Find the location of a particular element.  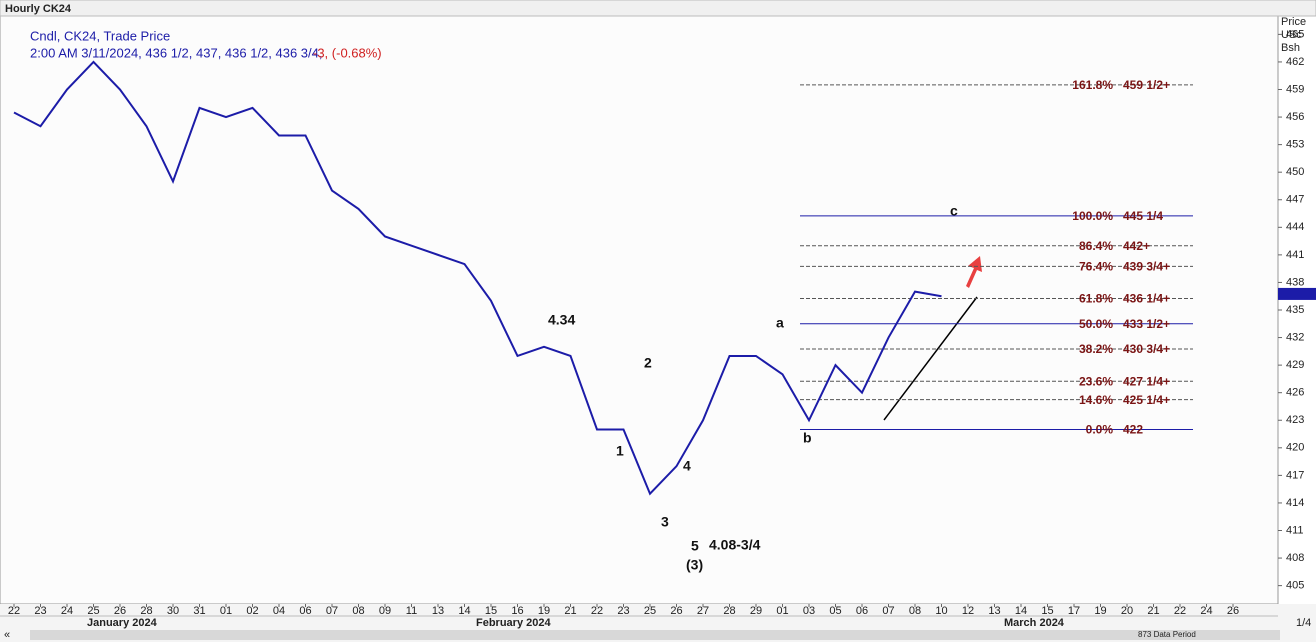

month-label: March 2024 is located at coordinates (1034, 623).